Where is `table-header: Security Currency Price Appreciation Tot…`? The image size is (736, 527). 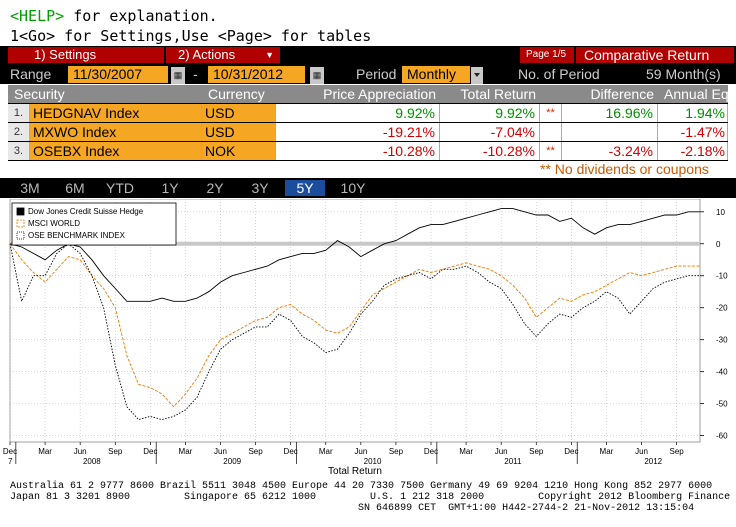 table-header: Security Currency Price Appreciation Tot… is located at coordinates (368, 94).